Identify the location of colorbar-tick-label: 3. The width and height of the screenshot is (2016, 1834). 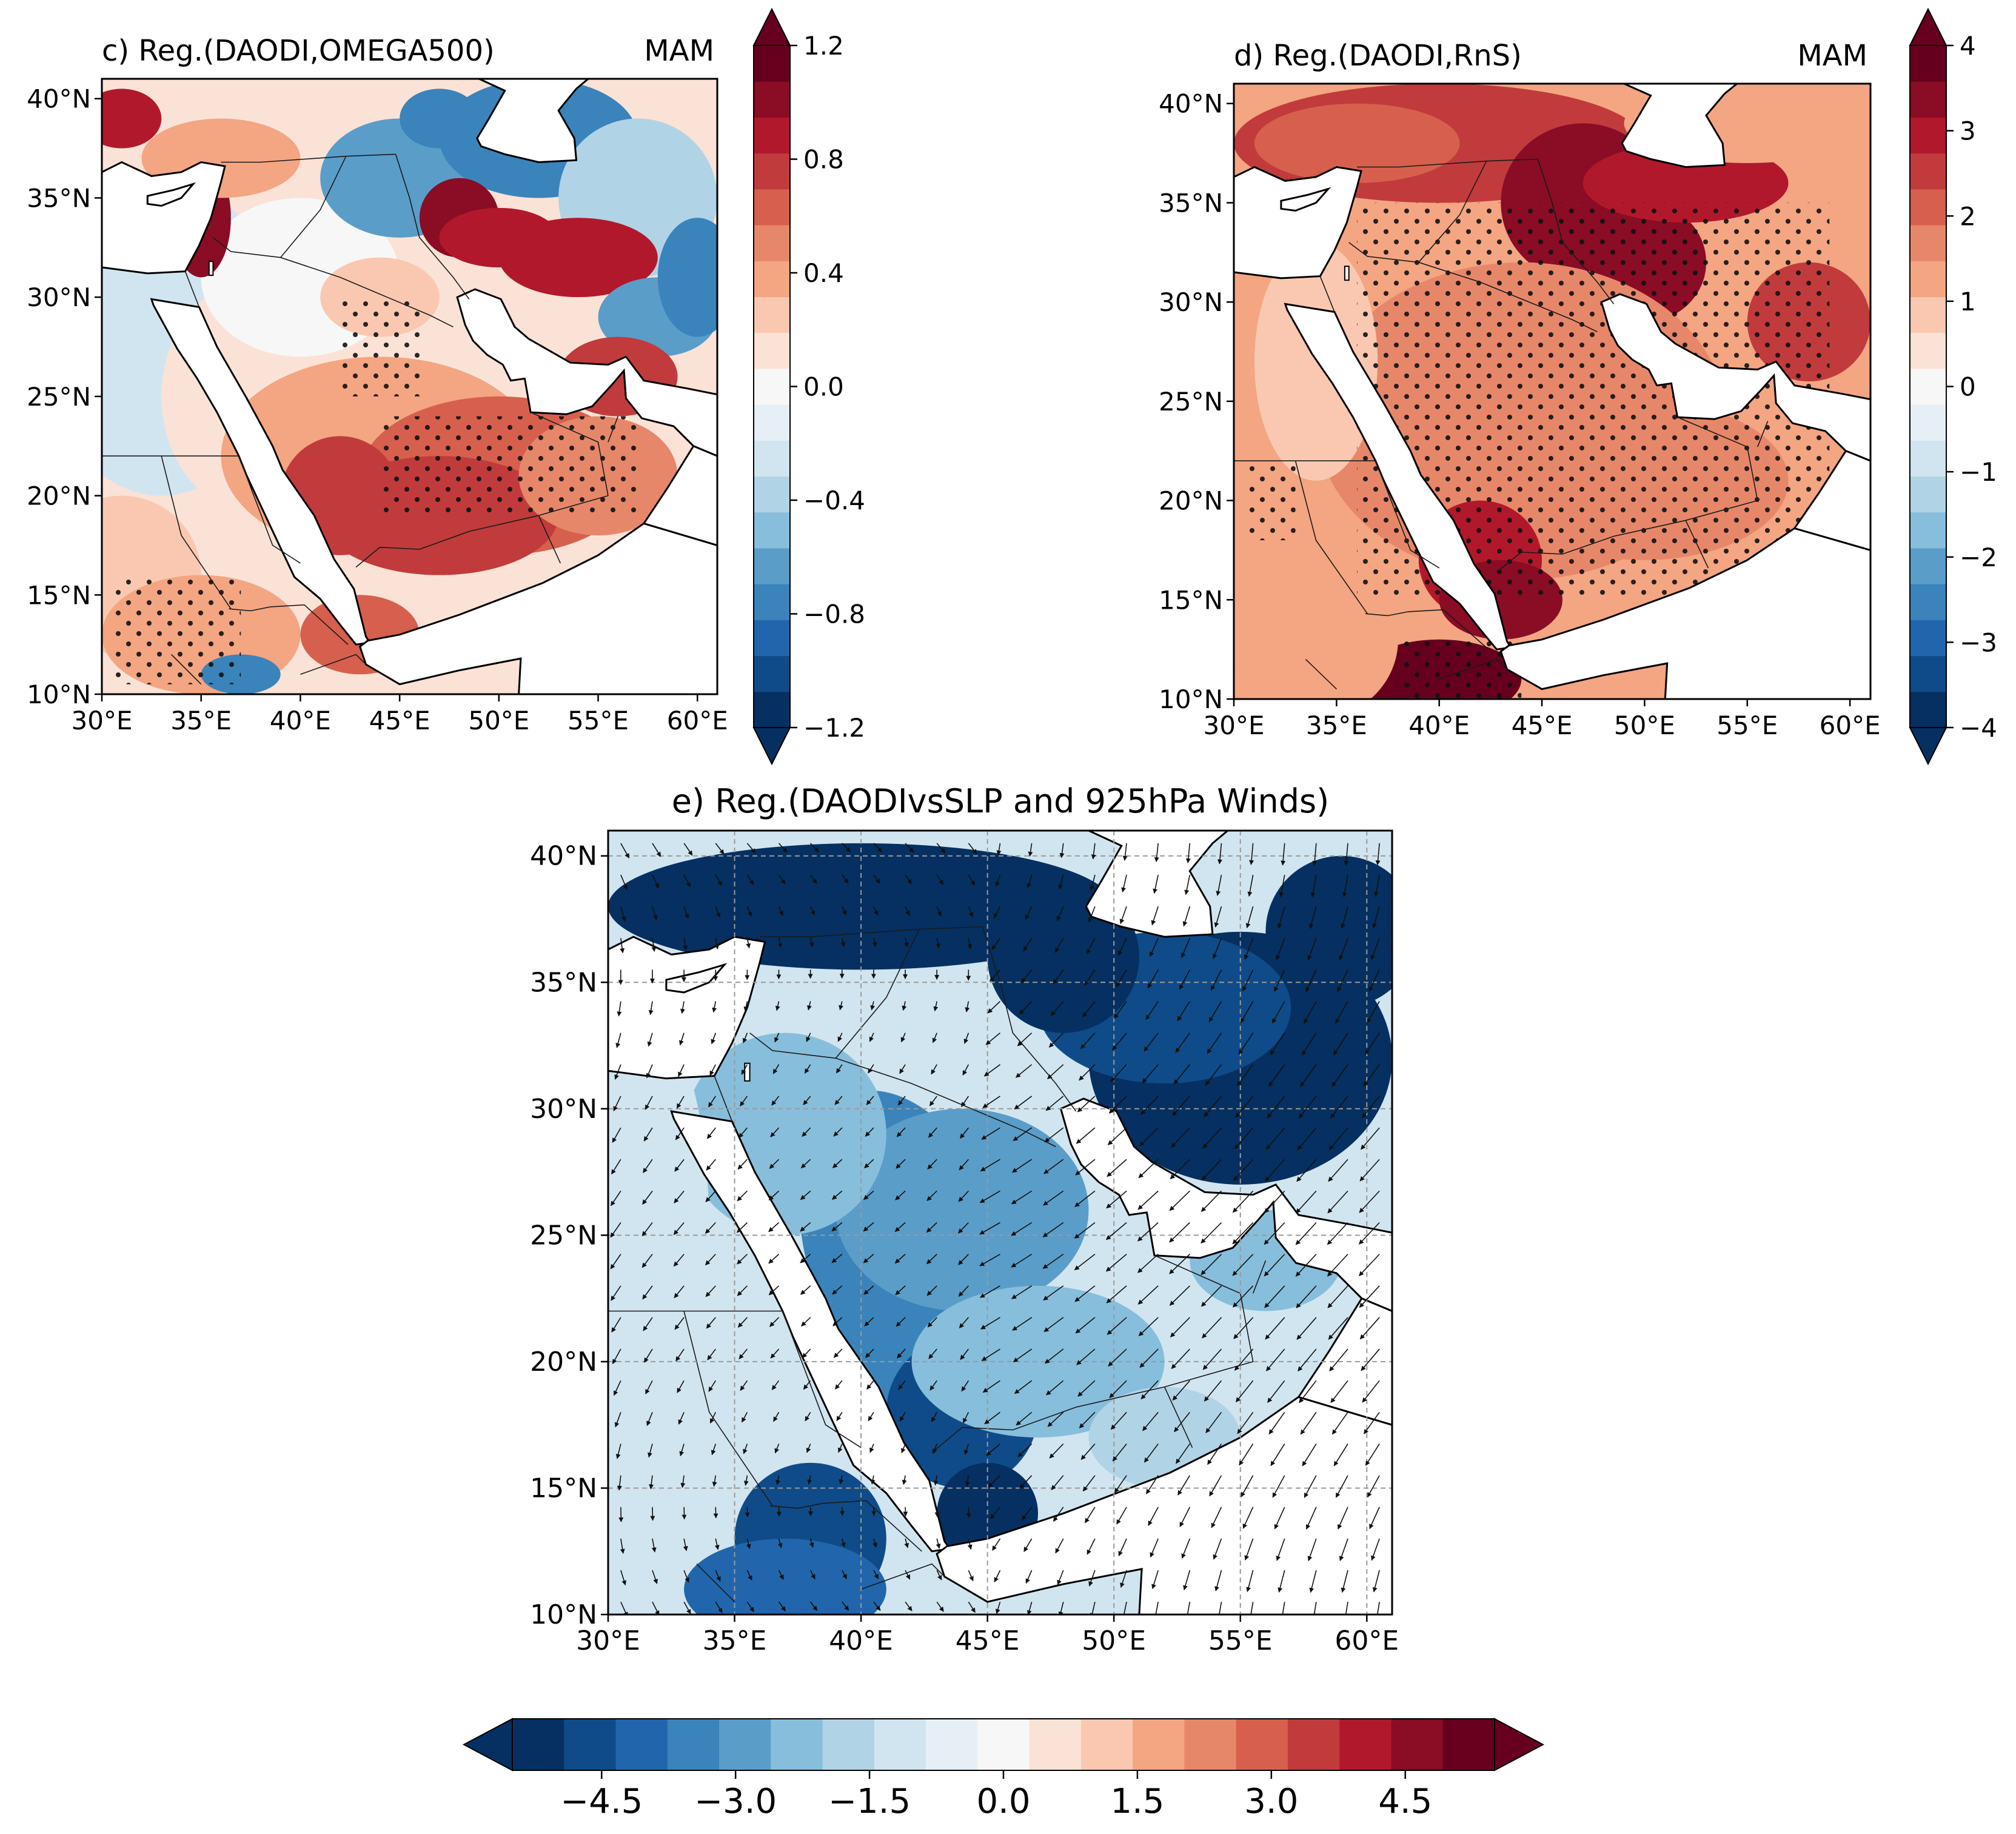
(1968, 131).